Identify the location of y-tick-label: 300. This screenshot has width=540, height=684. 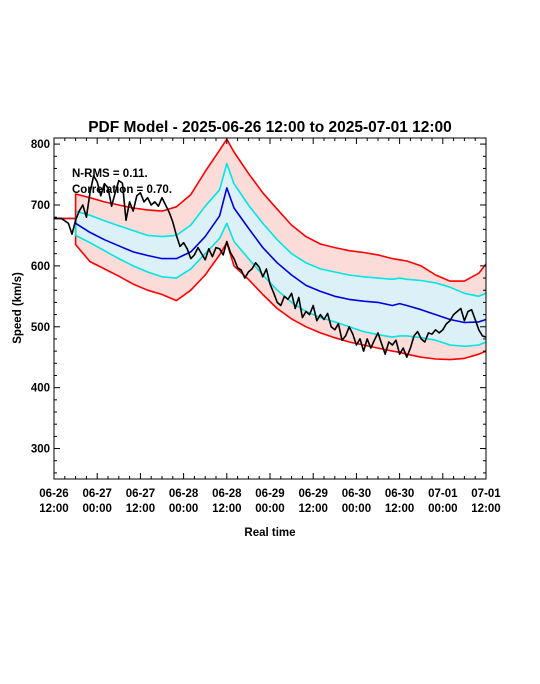
(40, 450).